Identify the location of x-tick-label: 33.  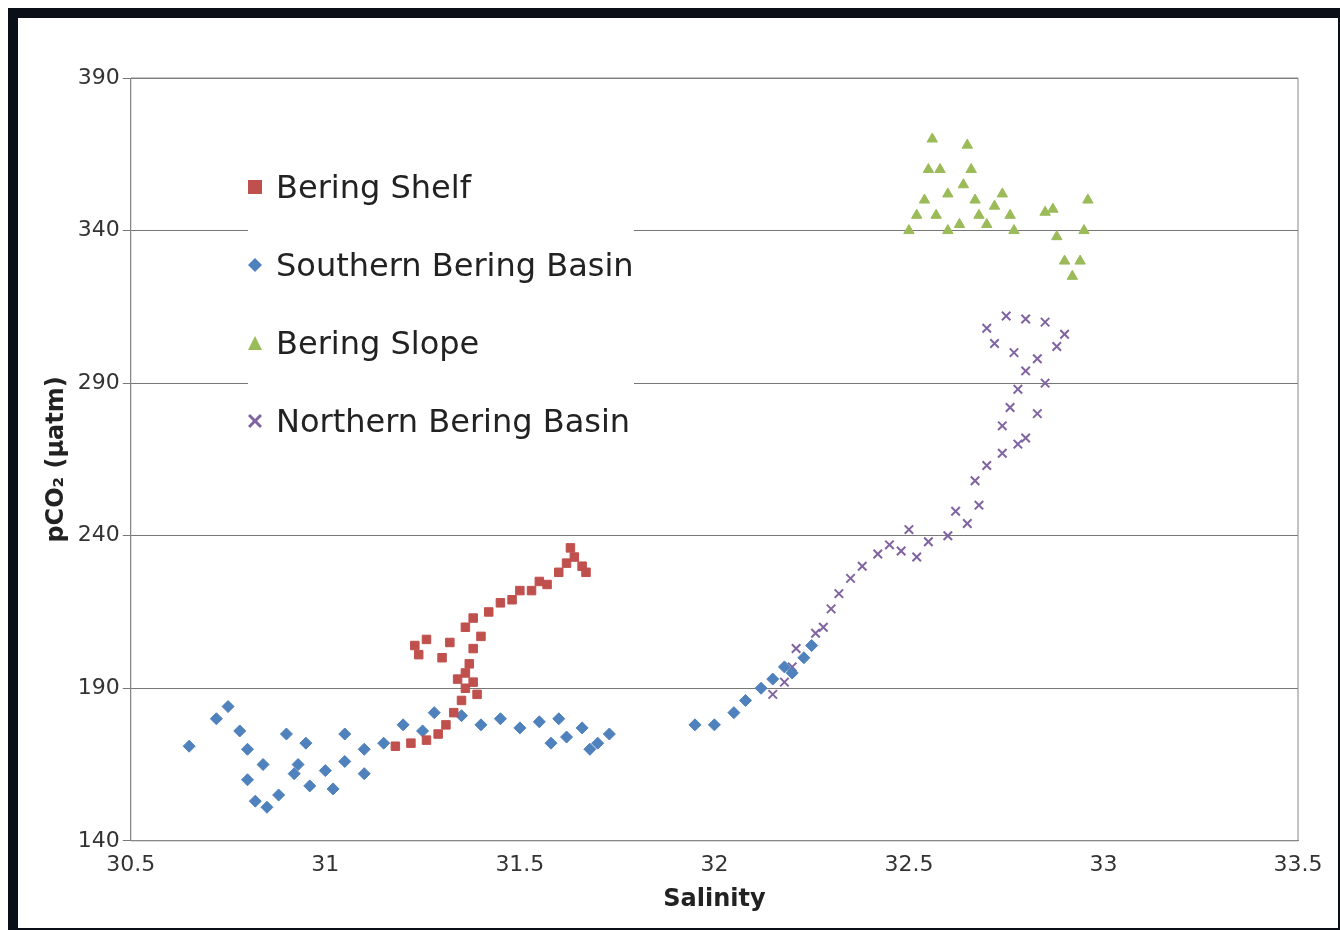
(1103, 863).